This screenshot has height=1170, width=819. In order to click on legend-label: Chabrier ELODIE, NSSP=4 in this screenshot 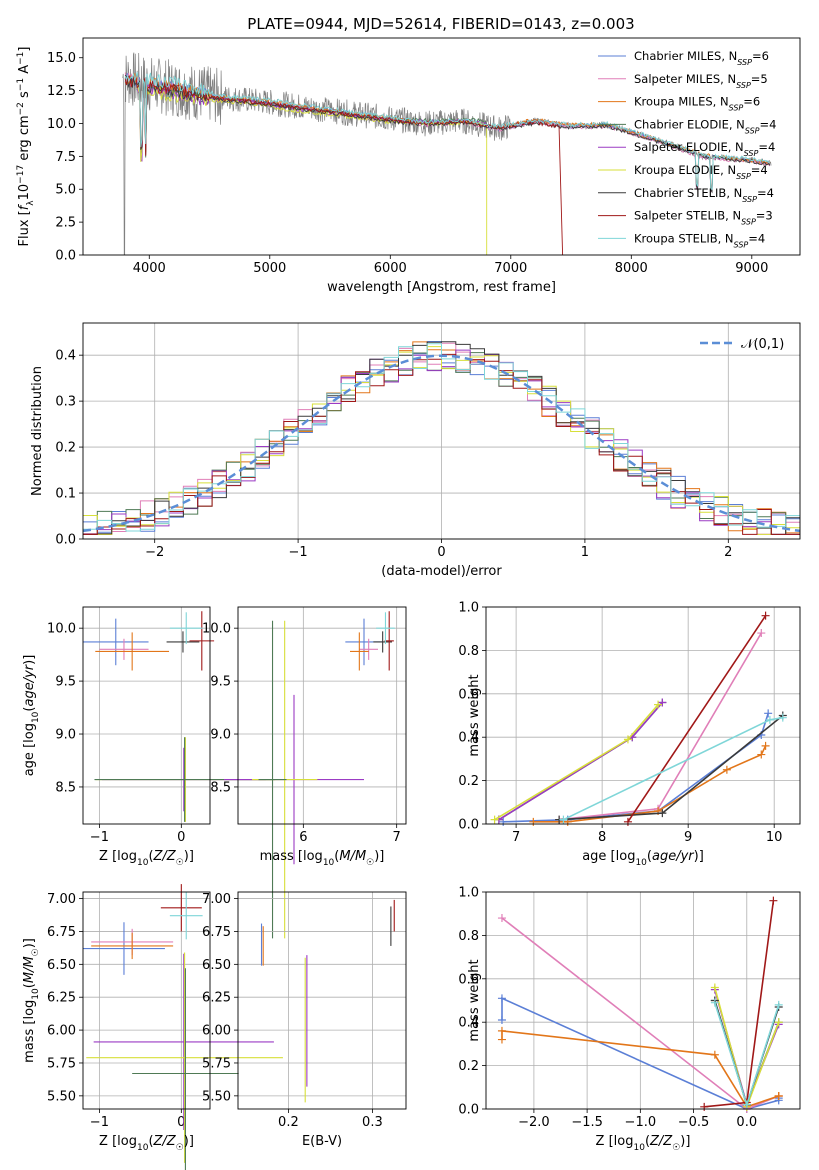, I will do `click(705, 126)`.